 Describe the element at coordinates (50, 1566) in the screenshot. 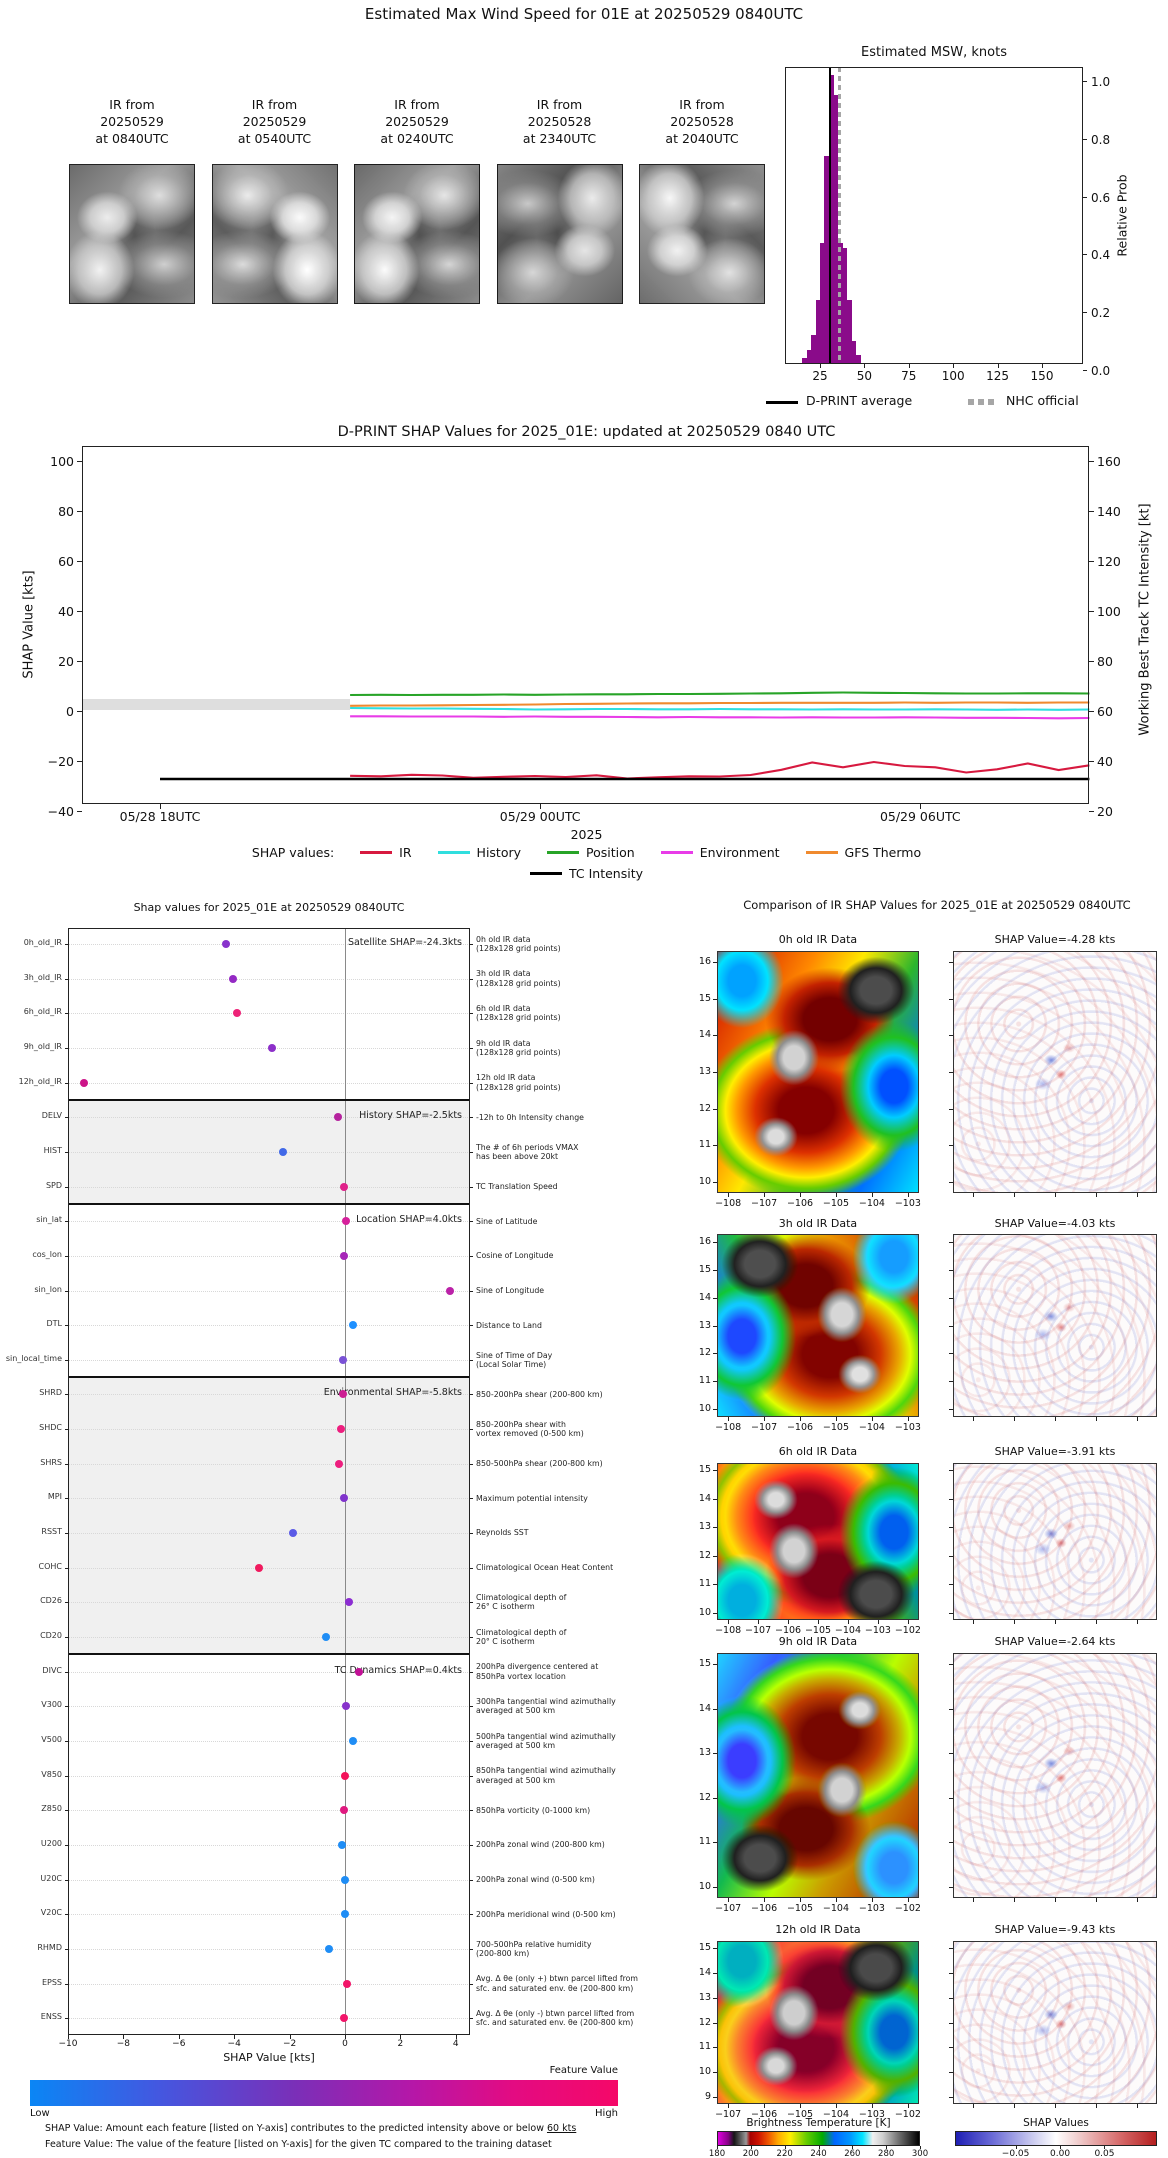

I see `dotplot-feature-label: COHC` at that location.